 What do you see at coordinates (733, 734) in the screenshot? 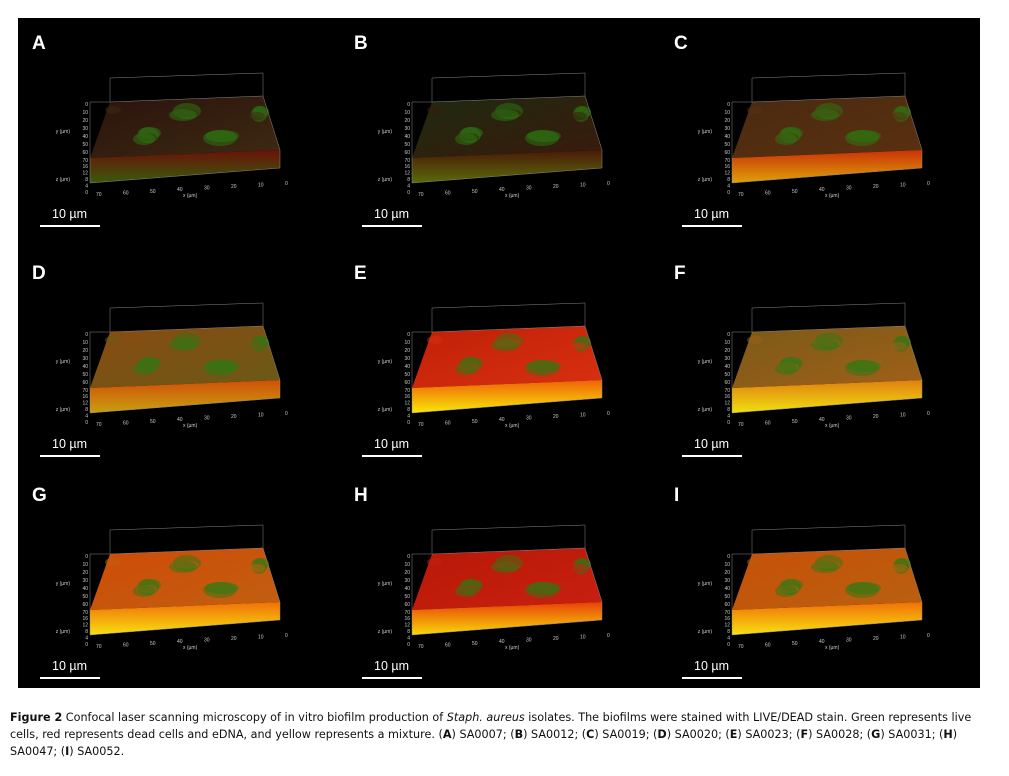
I see `caption-segment: E` at bounding box center [733, 734].